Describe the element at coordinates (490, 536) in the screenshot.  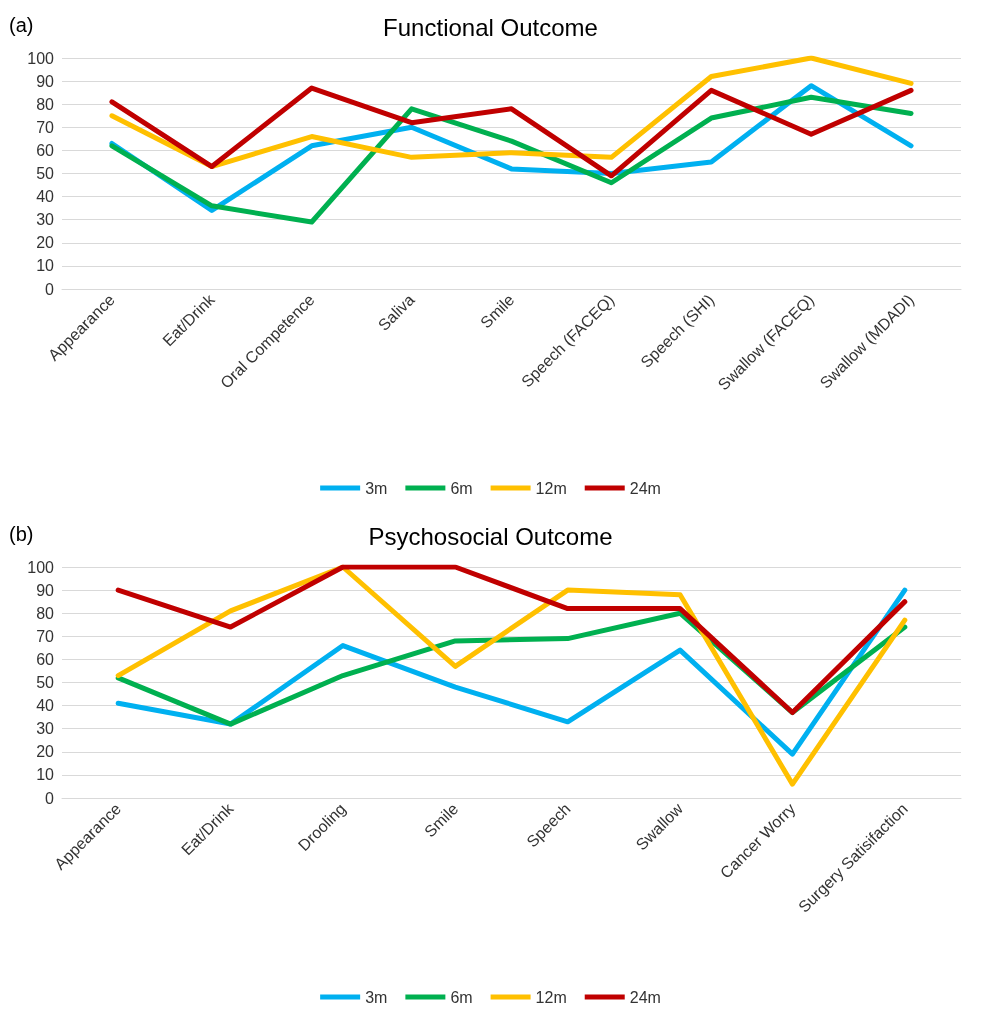
I see `chart-title: Psychosocial Outcome` at that location.